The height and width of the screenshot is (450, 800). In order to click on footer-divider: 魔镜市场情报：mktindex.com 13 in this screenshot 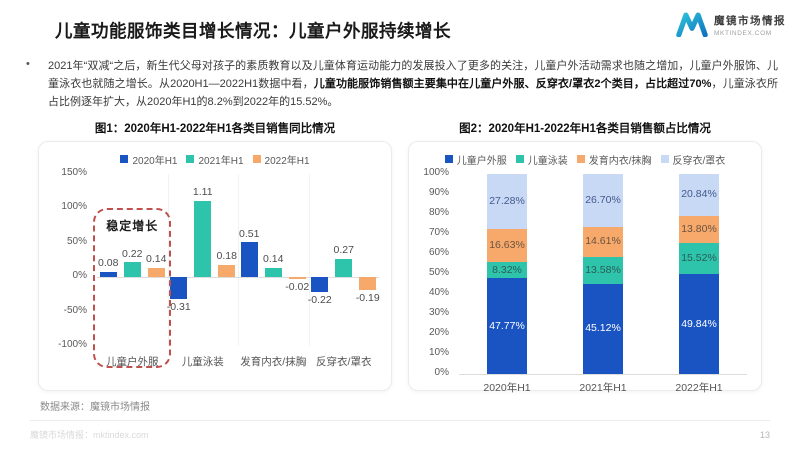, I will do `click(400, 430)`.